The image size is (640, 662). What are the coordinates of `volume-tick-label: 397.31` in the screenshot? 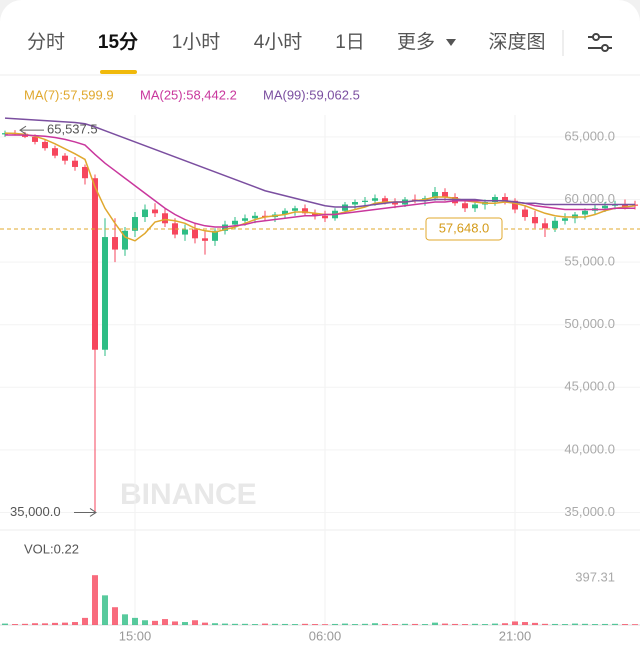 It's located at (595, 576).